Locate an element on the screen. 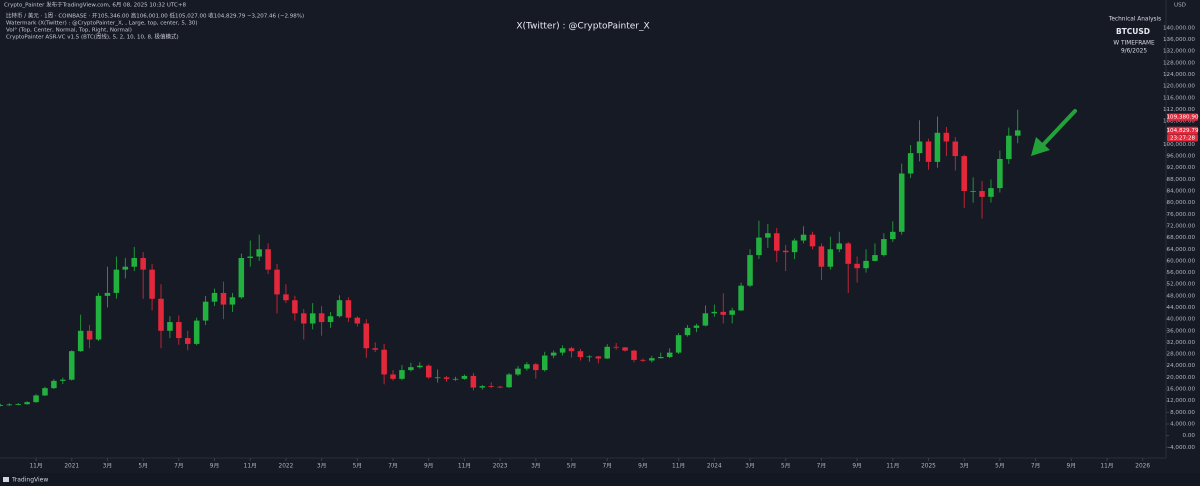 The height and width of the screenshot is (486, 1200). price-axis-unit: USD is located at coordinates (1180, 6).